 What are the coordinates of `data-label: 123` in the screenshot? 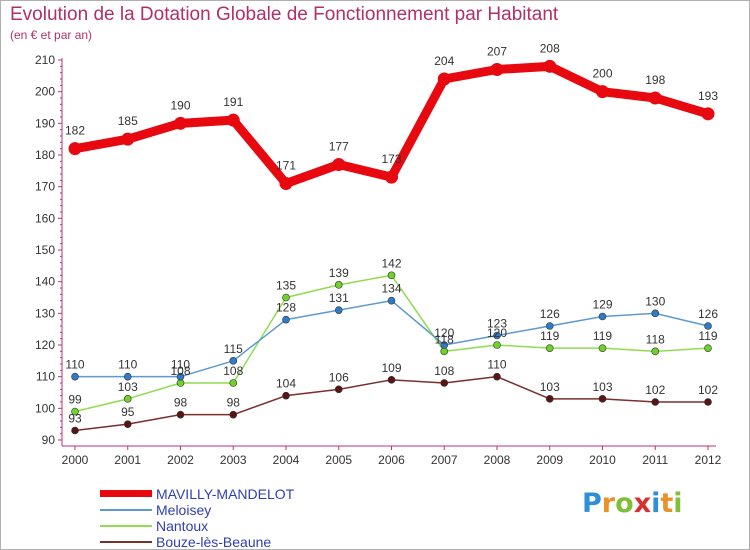 It's located at (497, 324).